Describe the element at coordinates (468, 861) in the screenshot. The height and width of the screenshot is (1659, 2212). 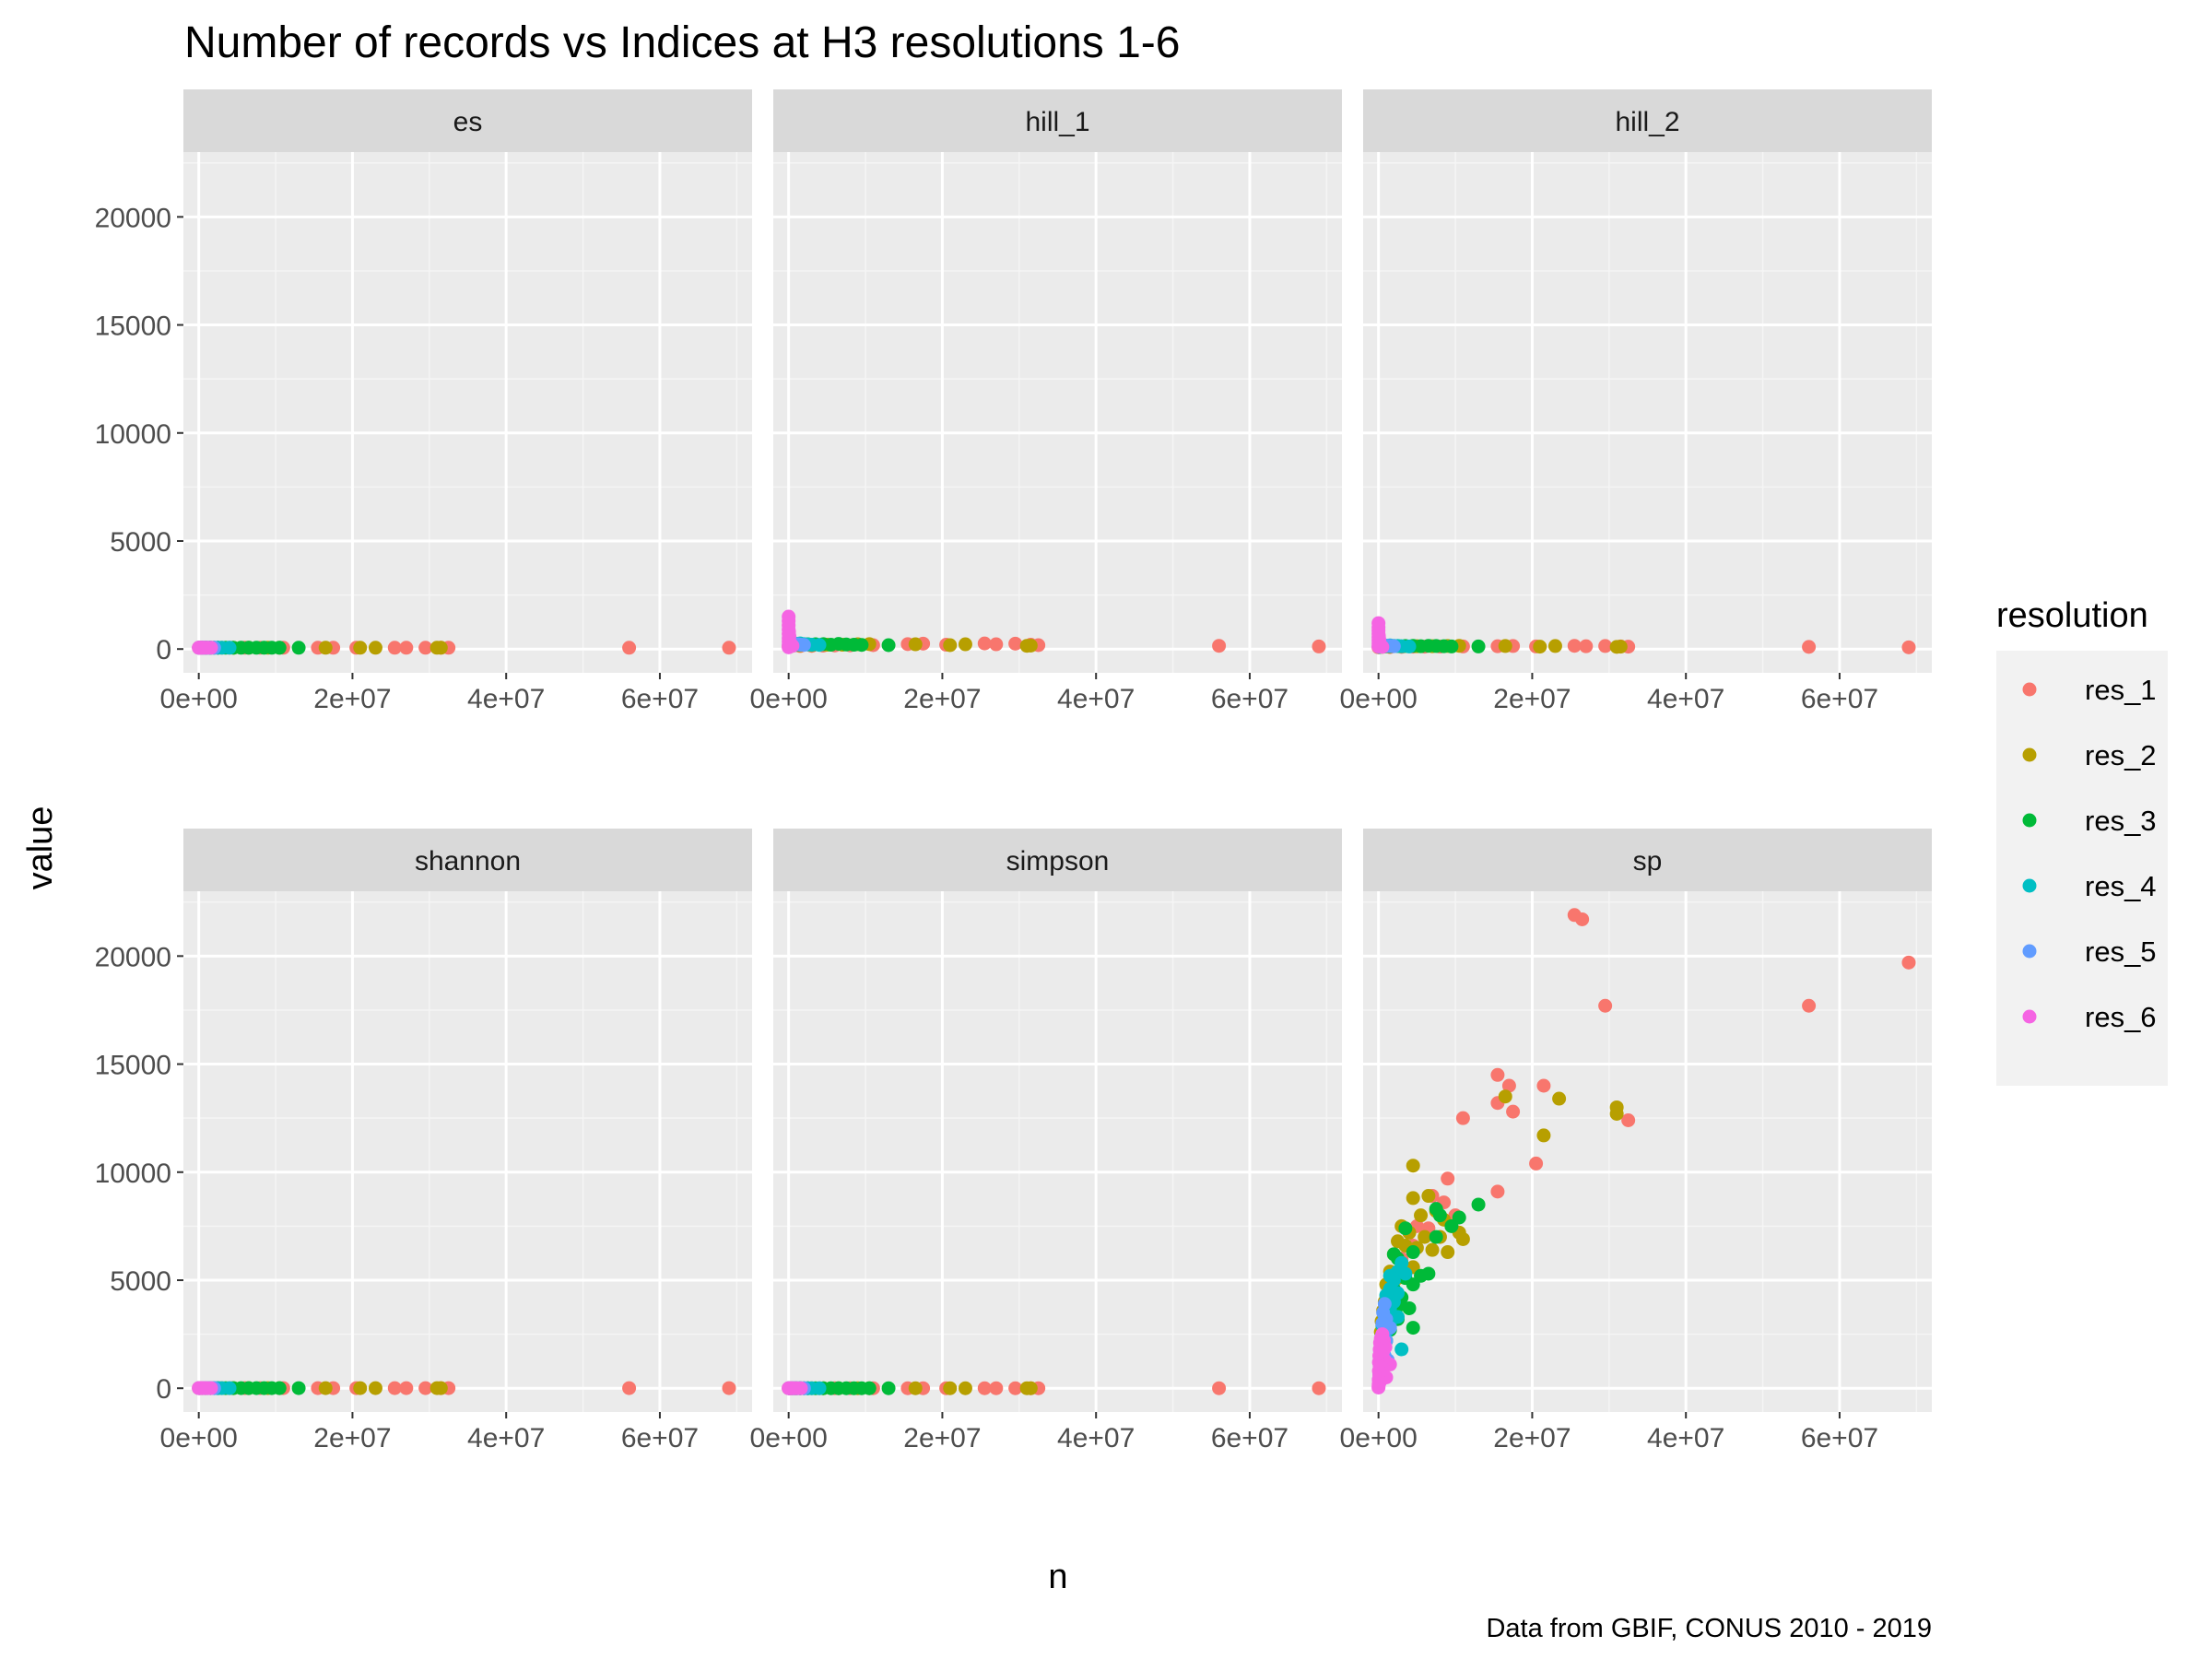
I see `facet-strip-label: shannon` at that location.